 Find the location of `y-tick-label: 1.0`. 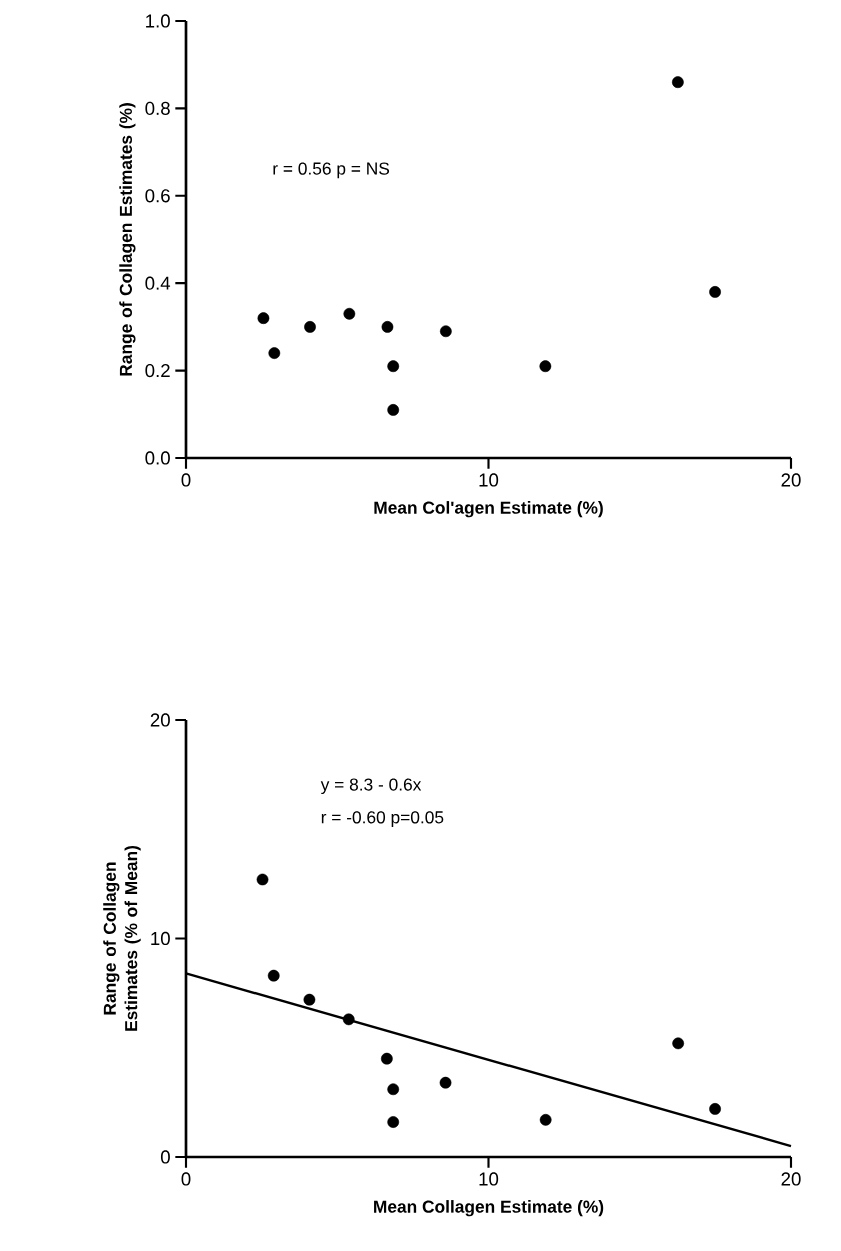

y-tick-label: 1.0 is located at coordinates (158, 21).